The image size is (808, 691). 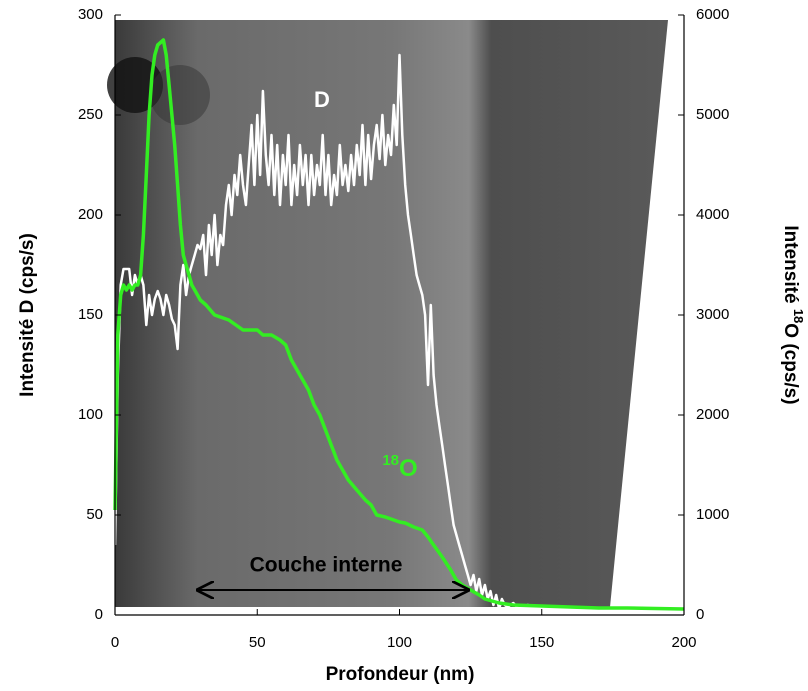 I want to click on y2-tick-label: 1000, so click(x=712, y=514).